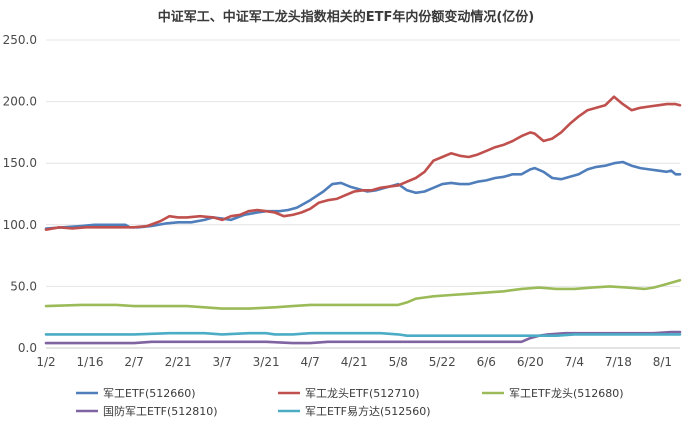 The width and height of the screenshot is (692, 427). I want to click on x-tick-label: 1/2, so click(45, 362).